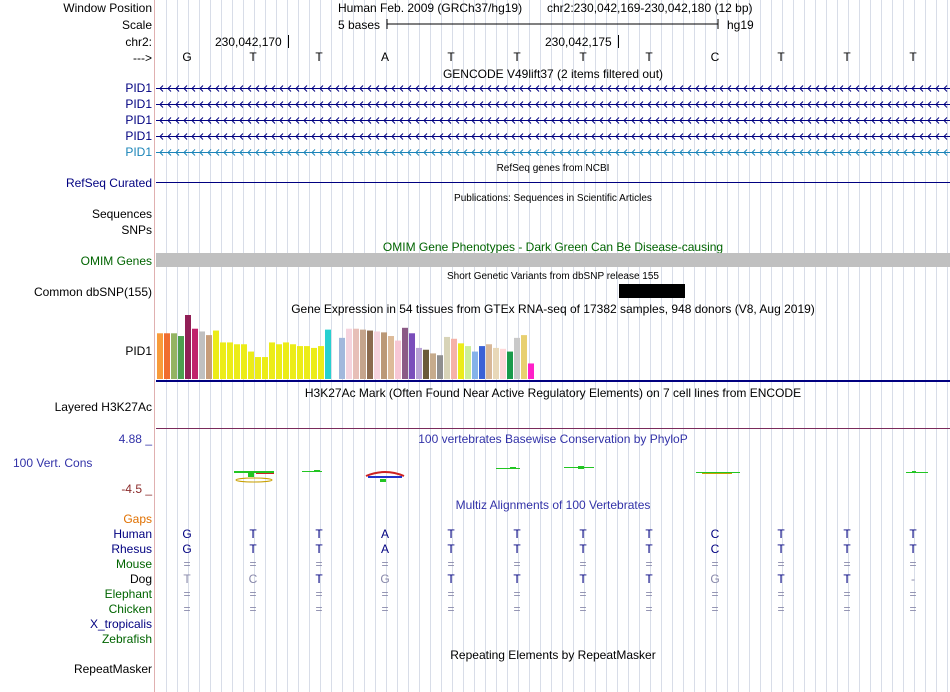  What do you see at coordinates (553, 182) in the screenshot?
I see `refseq-gene-line` at bounding box center [553, 182].